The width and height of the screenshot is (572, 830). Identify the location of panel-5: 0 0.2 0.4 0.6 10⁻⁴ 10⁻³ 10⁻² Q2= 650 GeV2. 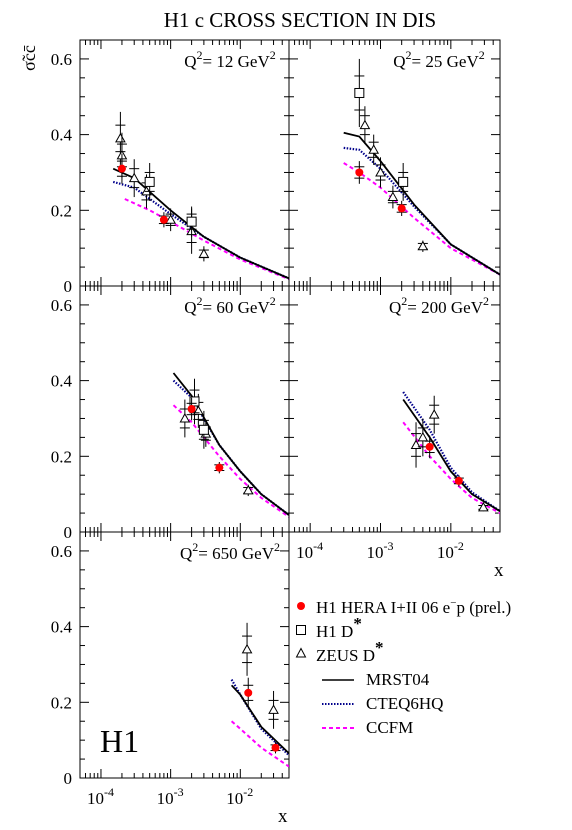
(170, 669).